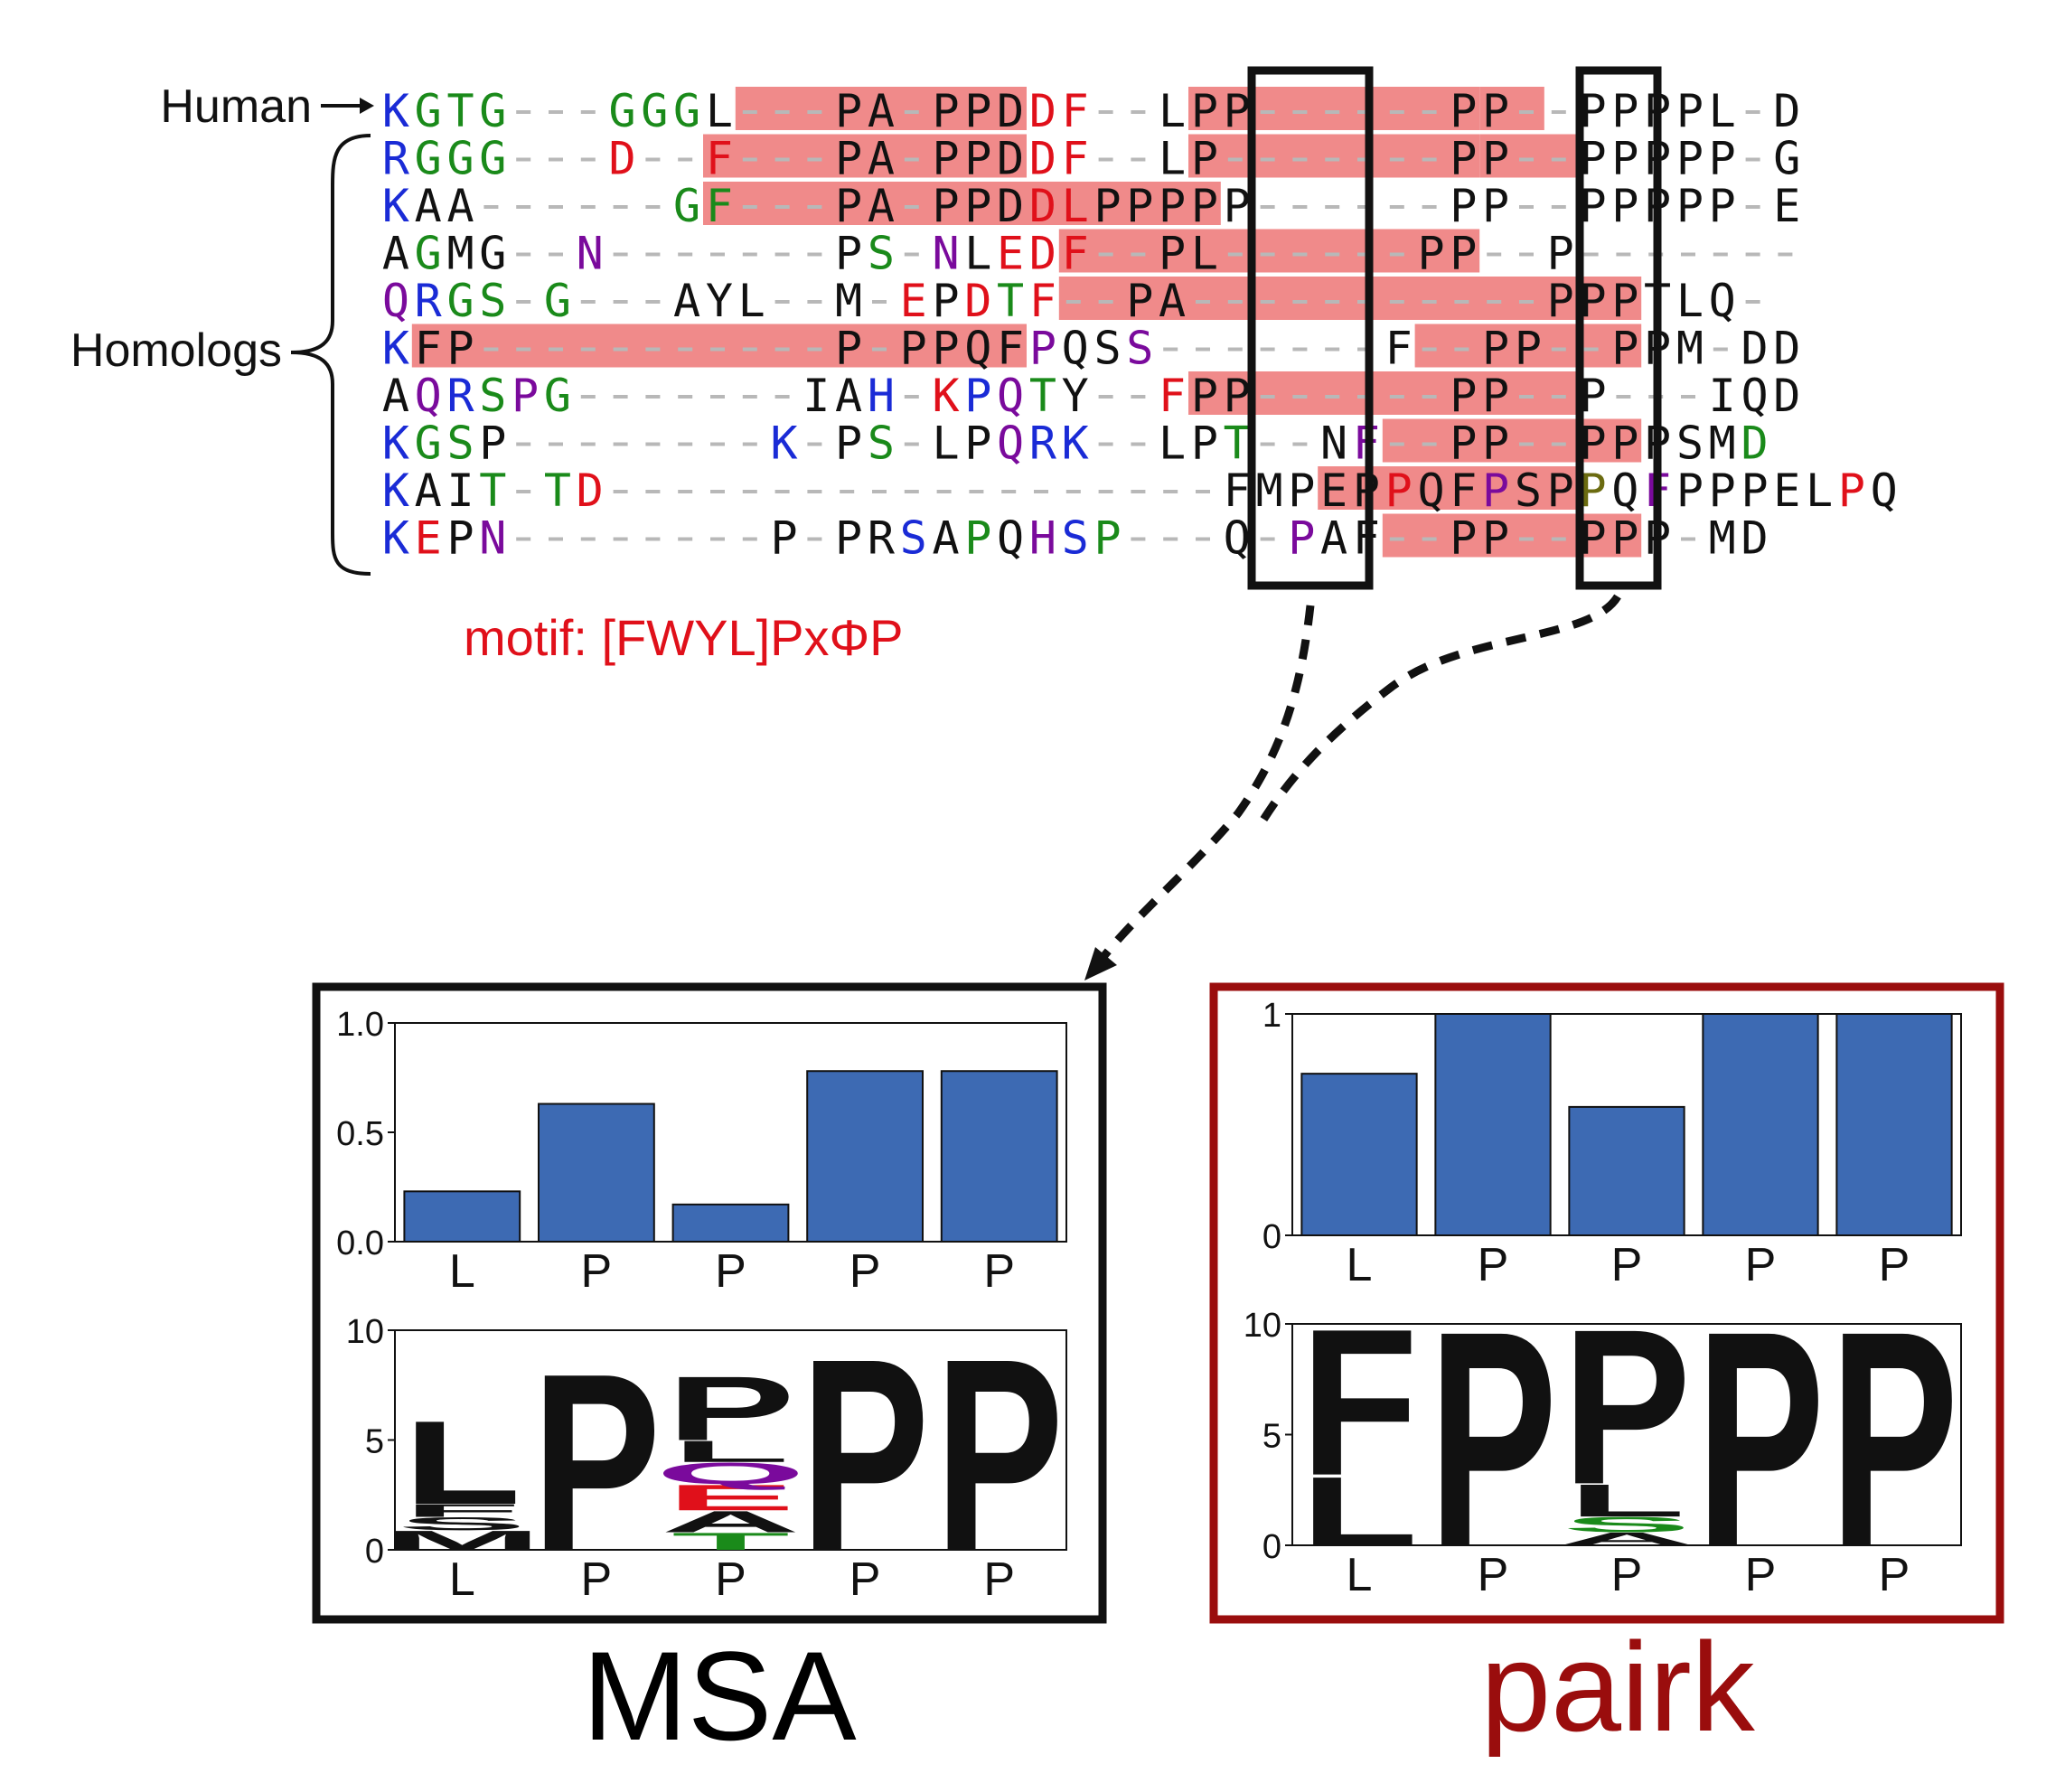  What do you see at coordinates (374, 1552) in the screenshot?
I see `y-tick-label: 0` at bounding box center [374, 1552].